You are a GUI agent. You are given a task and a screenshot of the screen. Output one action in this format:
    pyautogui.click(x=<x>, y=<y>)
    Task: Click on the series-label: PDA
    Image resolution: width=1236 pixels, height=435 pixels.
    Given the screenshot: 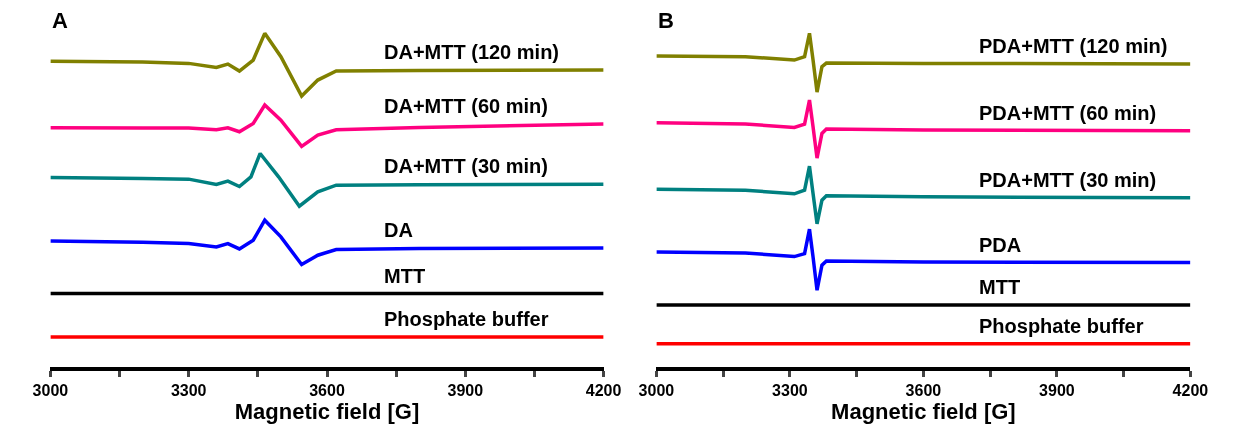 What is the action you would take?
    pyautogui.click(x=1000, y=245)
    